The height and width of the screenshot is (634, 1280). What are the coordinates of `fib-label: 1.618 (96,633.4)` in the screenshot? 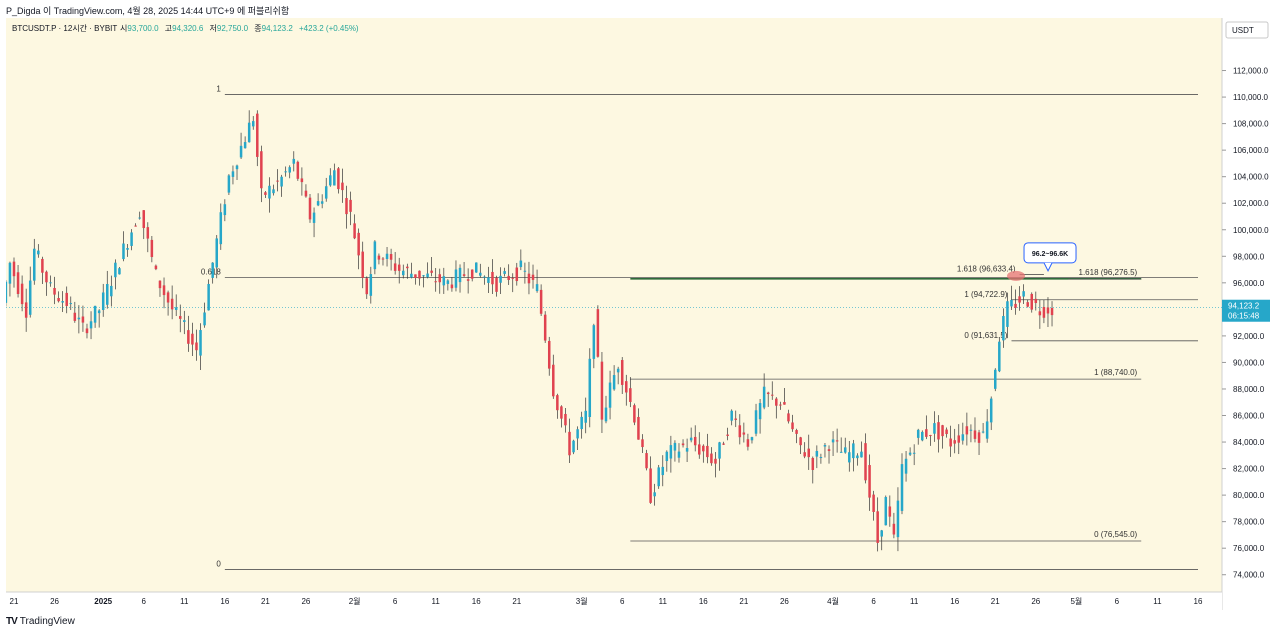 It's located at (986, 268).